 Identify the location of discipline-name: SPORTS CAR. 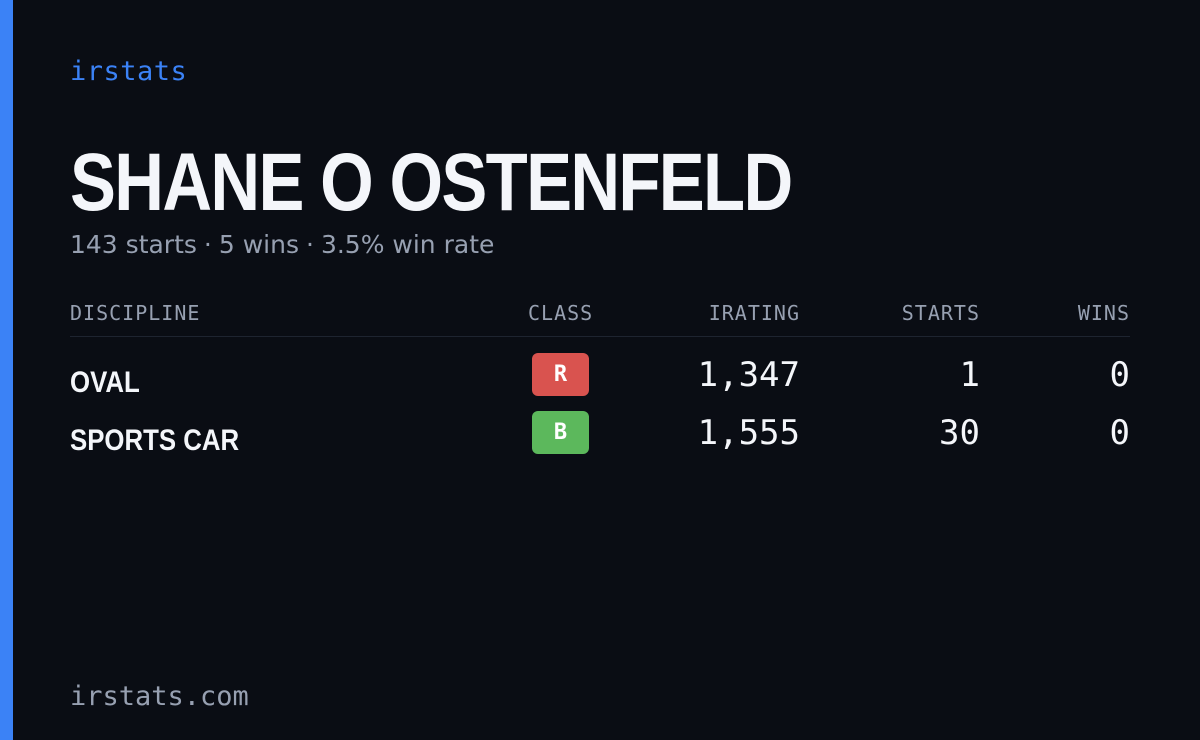
(155, 440).